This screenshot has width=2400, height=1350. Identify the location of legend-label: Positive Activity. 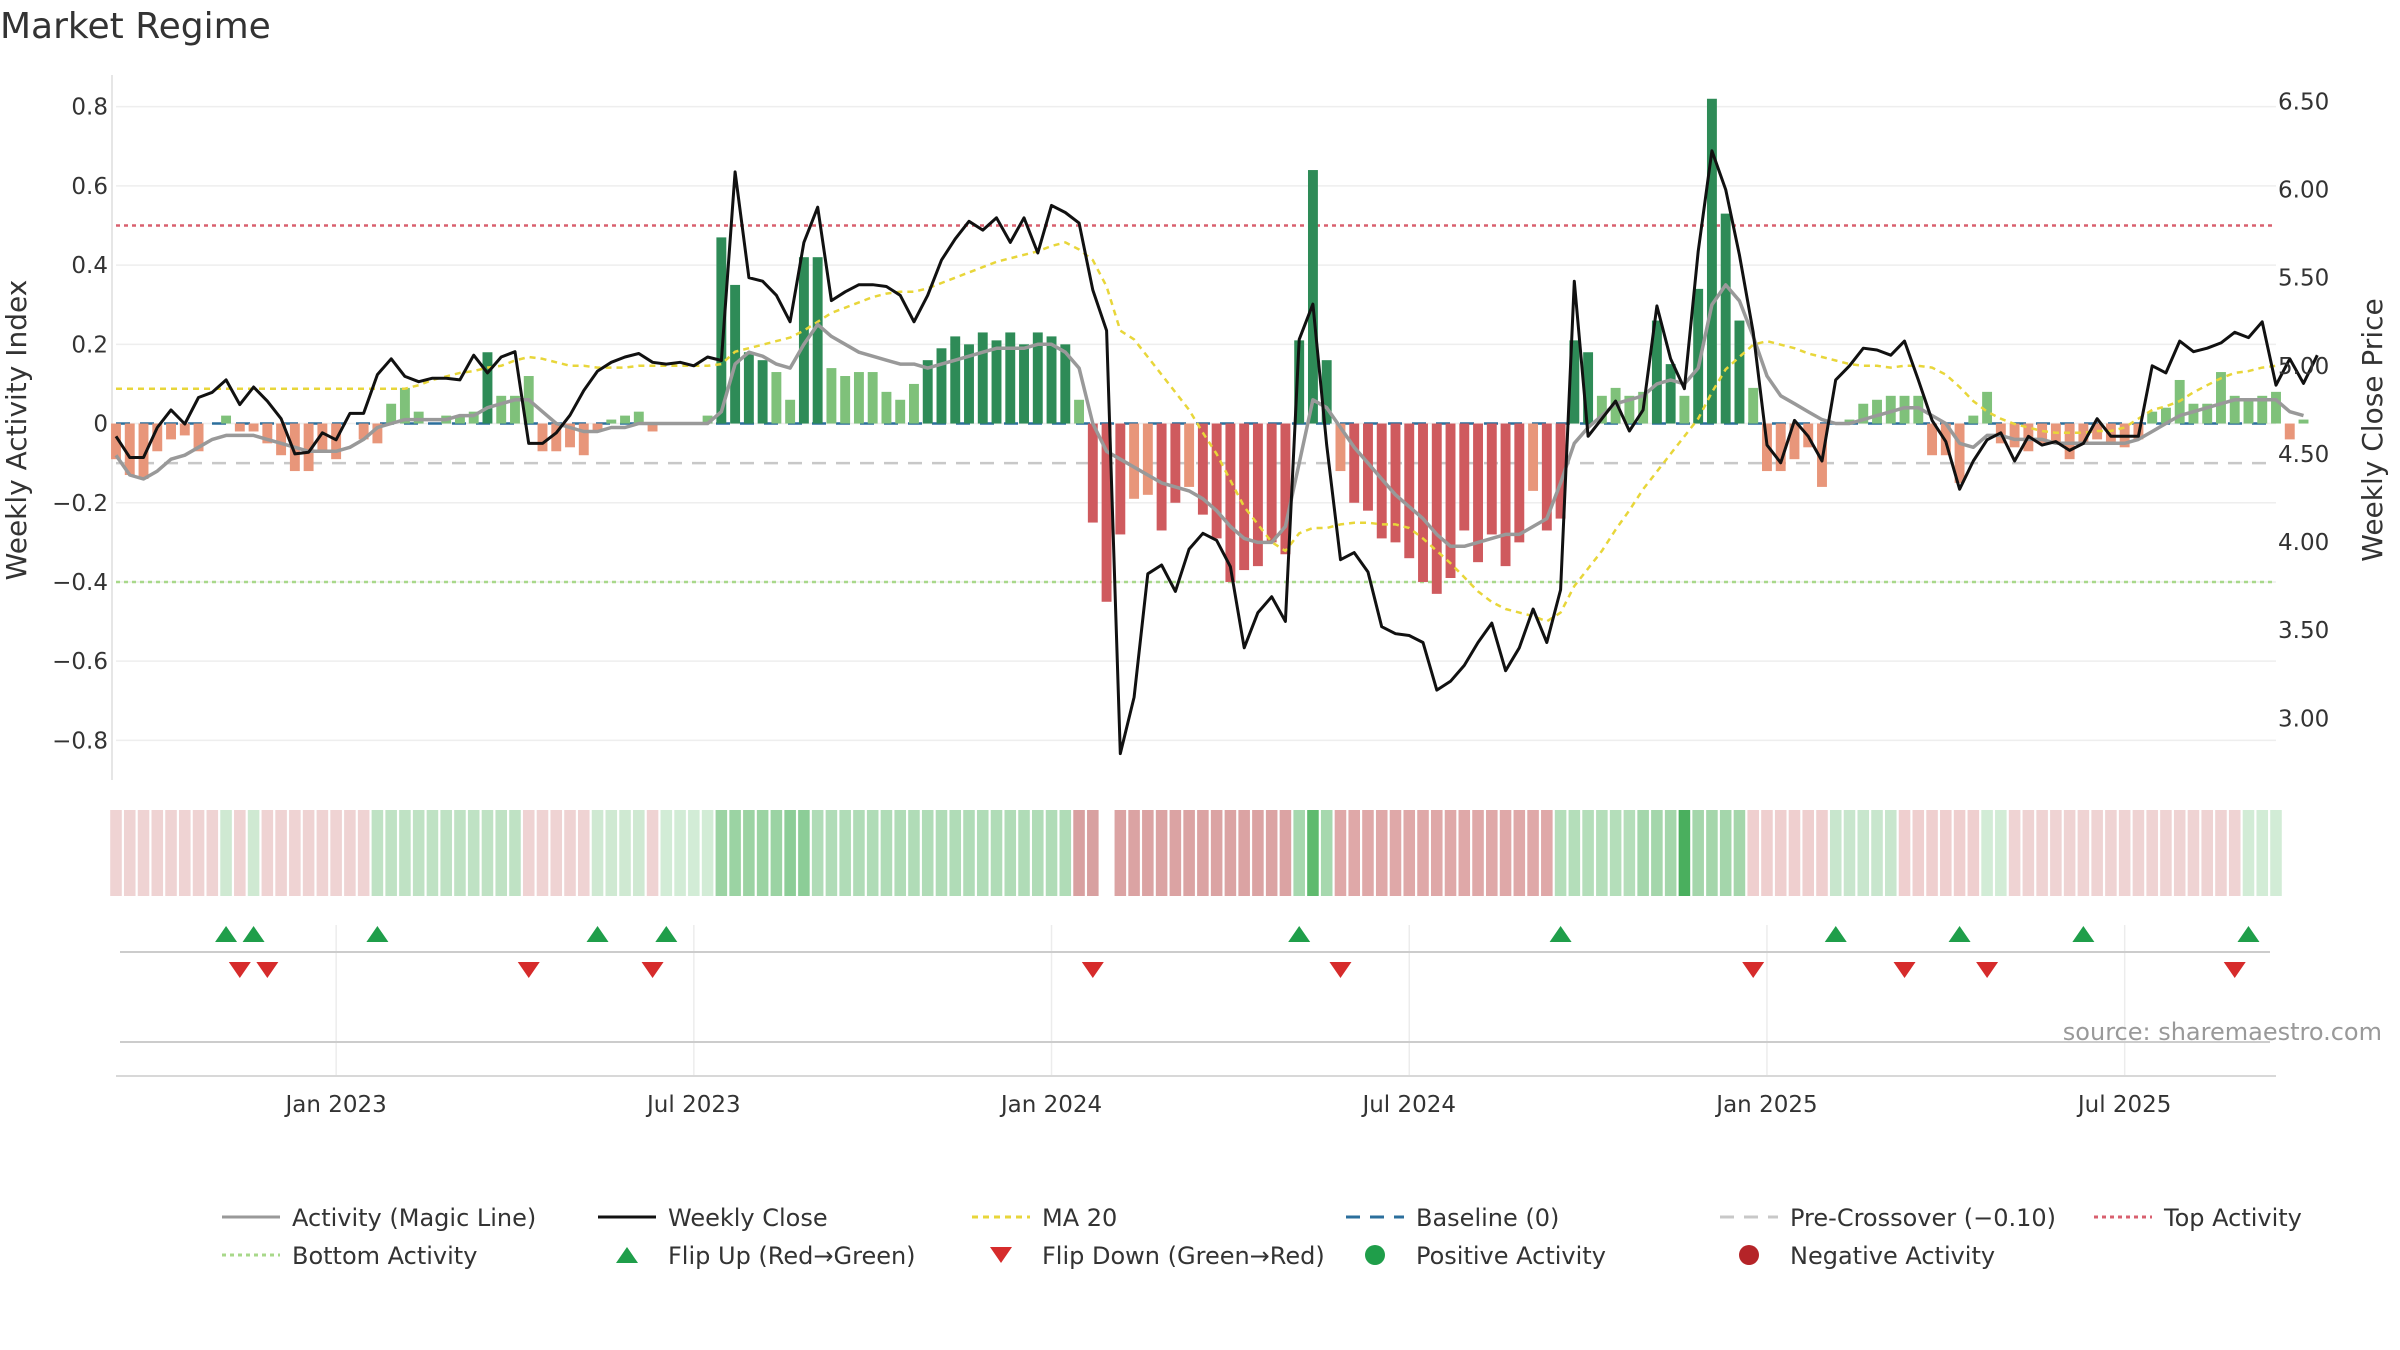
(1511, 1256).